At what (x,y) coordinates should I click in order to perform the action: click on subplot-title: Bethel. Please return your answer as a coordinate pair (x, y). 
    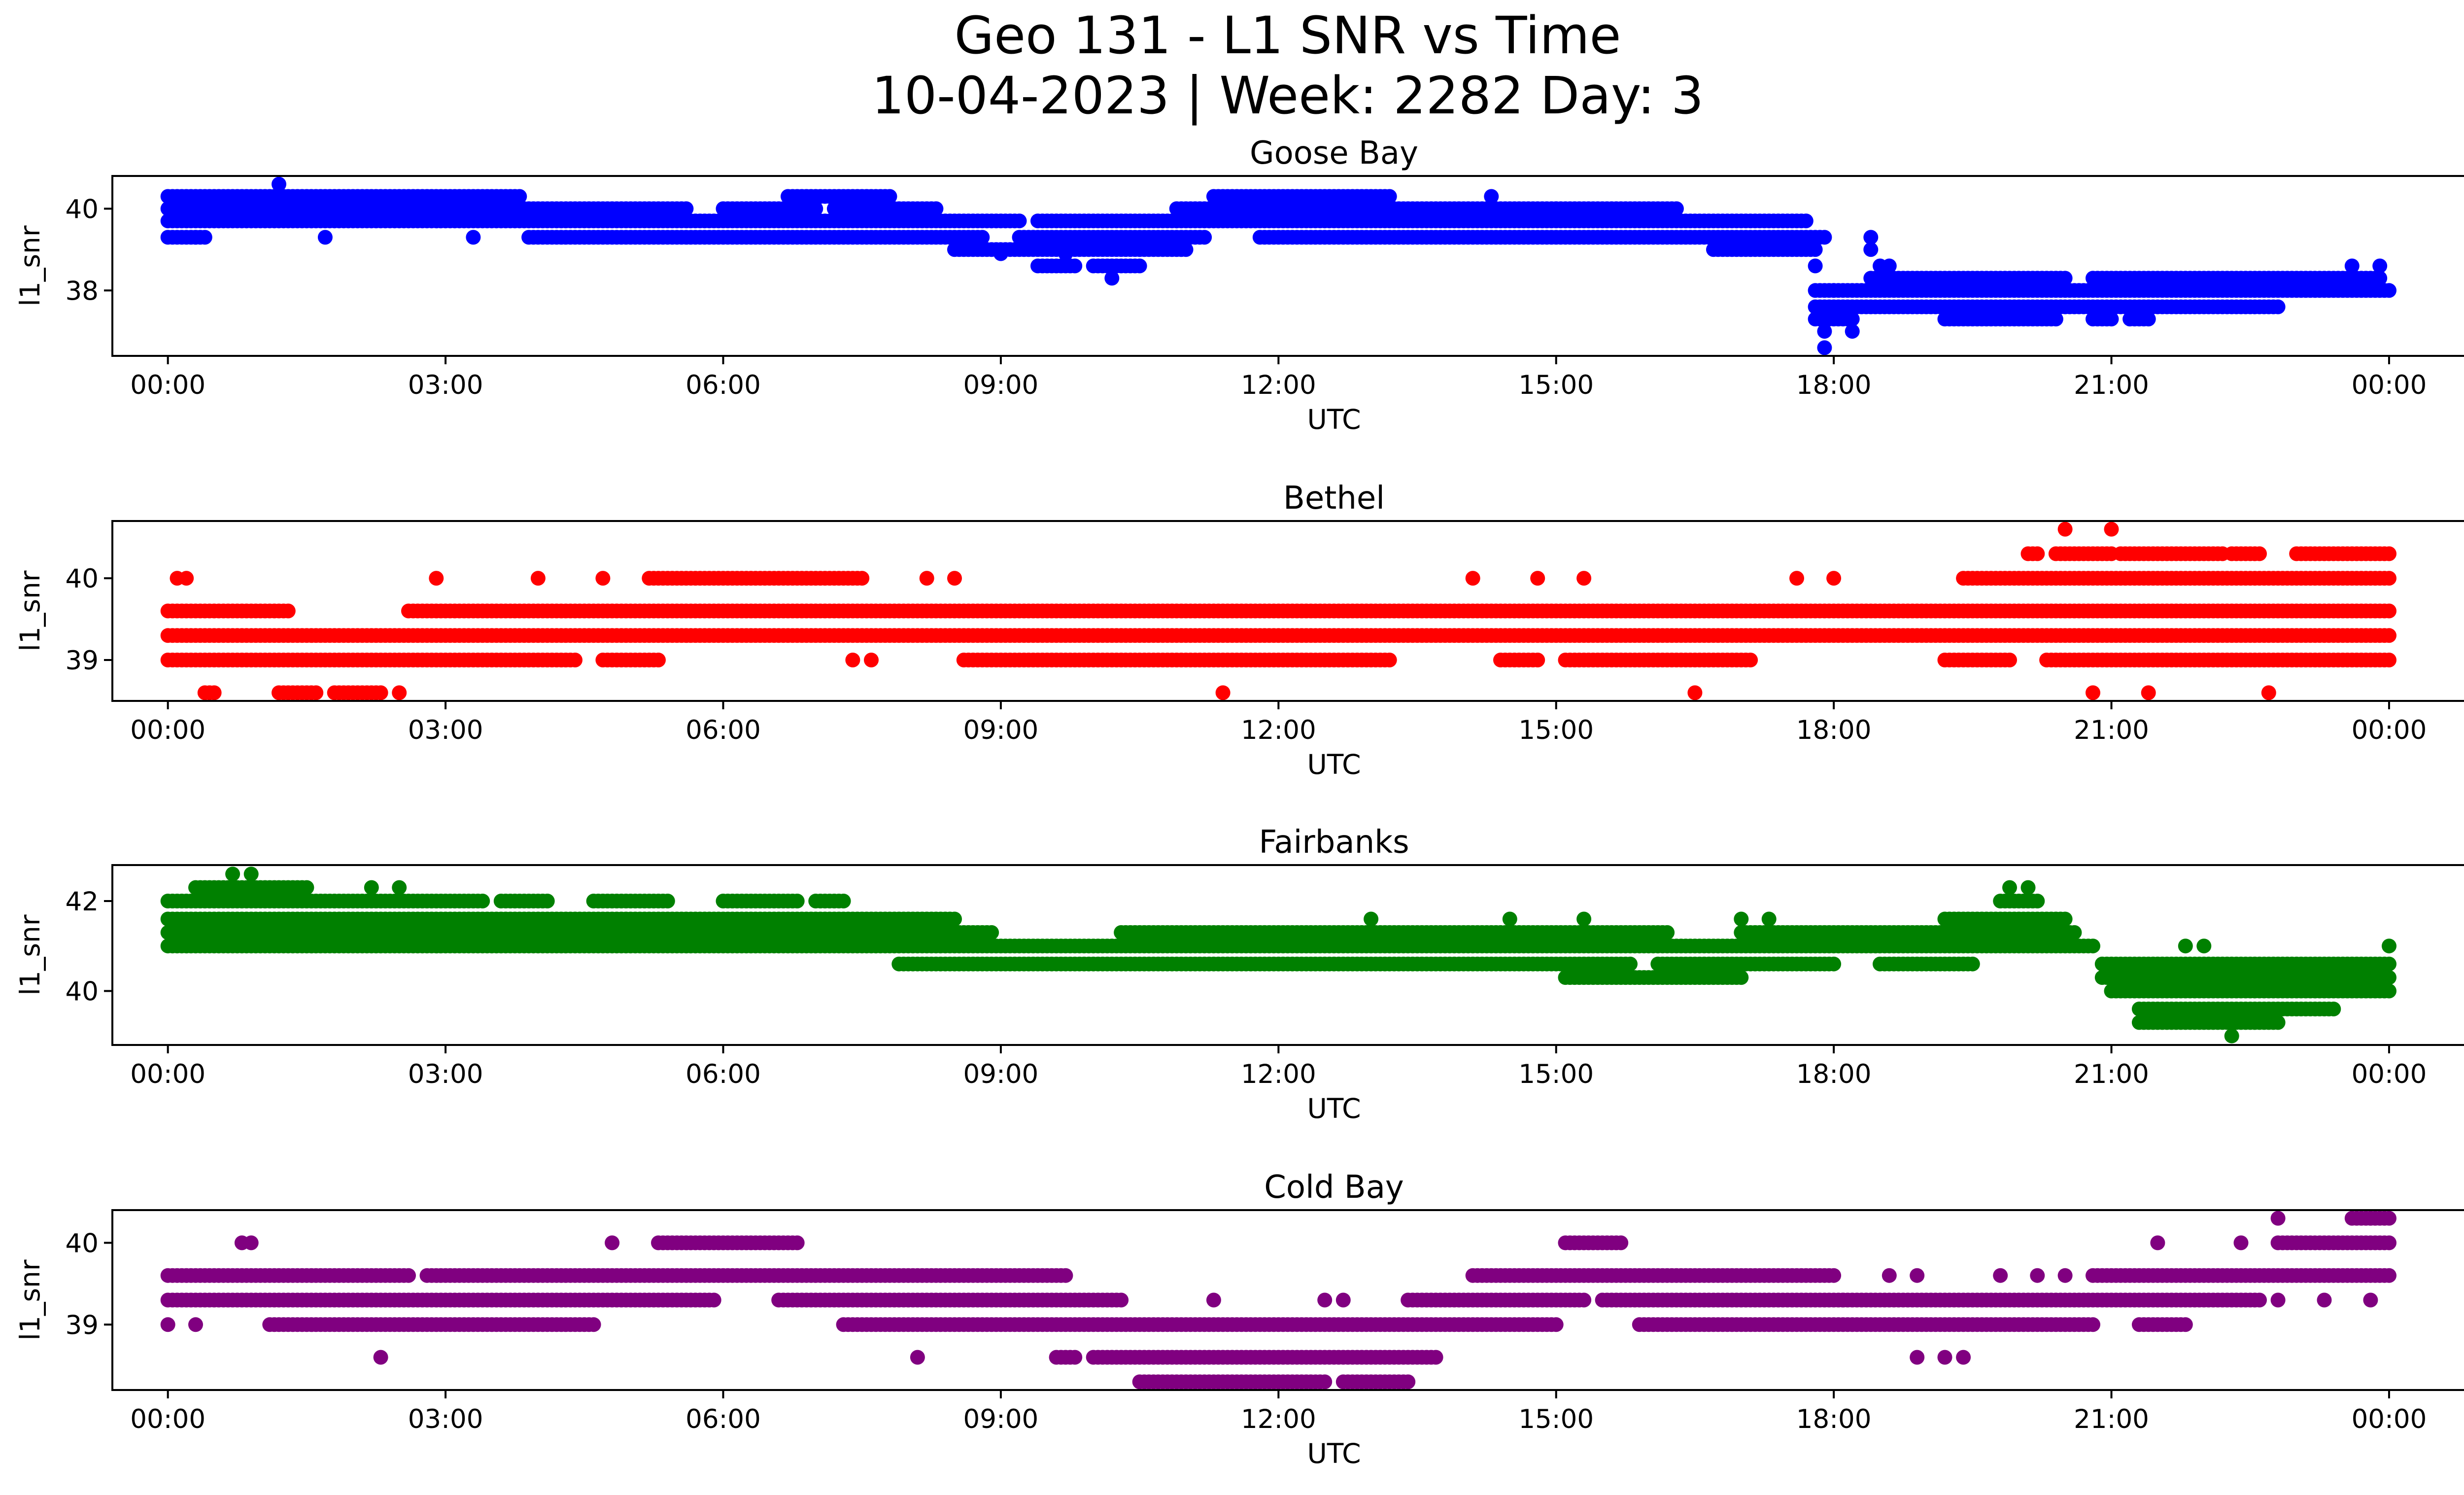
    Looking at the image, I should click on (1334, 498).